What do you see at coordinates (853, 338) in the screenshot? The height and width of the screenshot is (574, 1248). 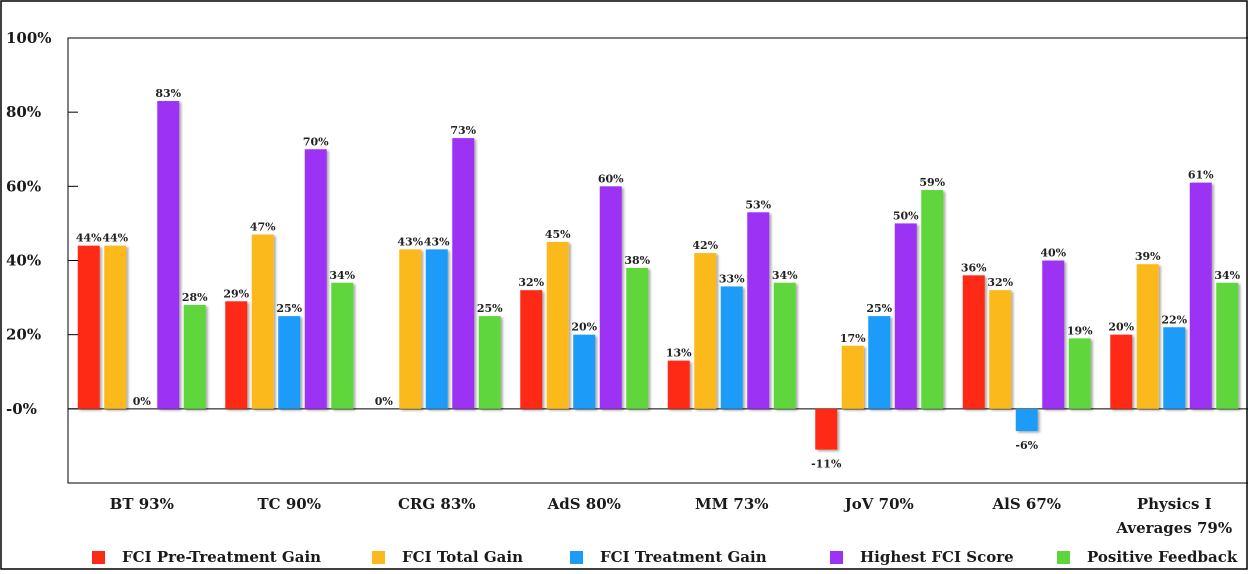 I see `bar-value-label: 17%` at bounding box center [853, 338].